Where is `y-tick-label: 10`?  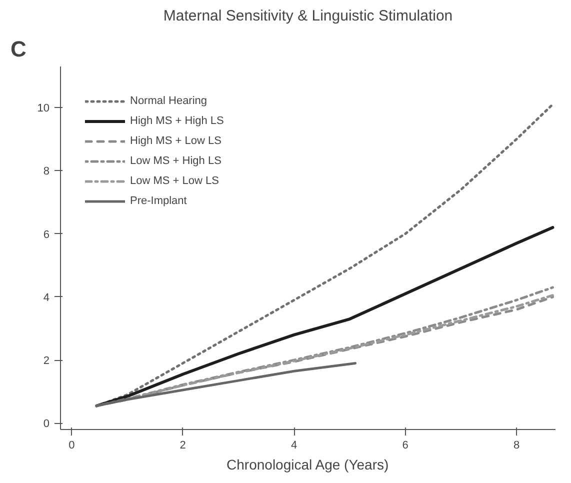 y-tick-label: 10 is located at coordinates (43, 108).